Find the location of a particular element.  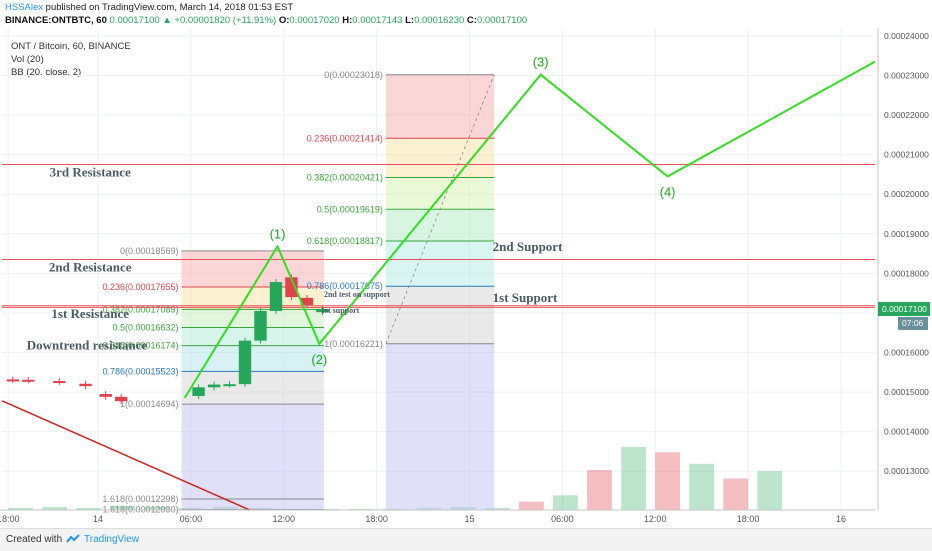

annotation-label: 1st Support is located at coordinates (525, 297).